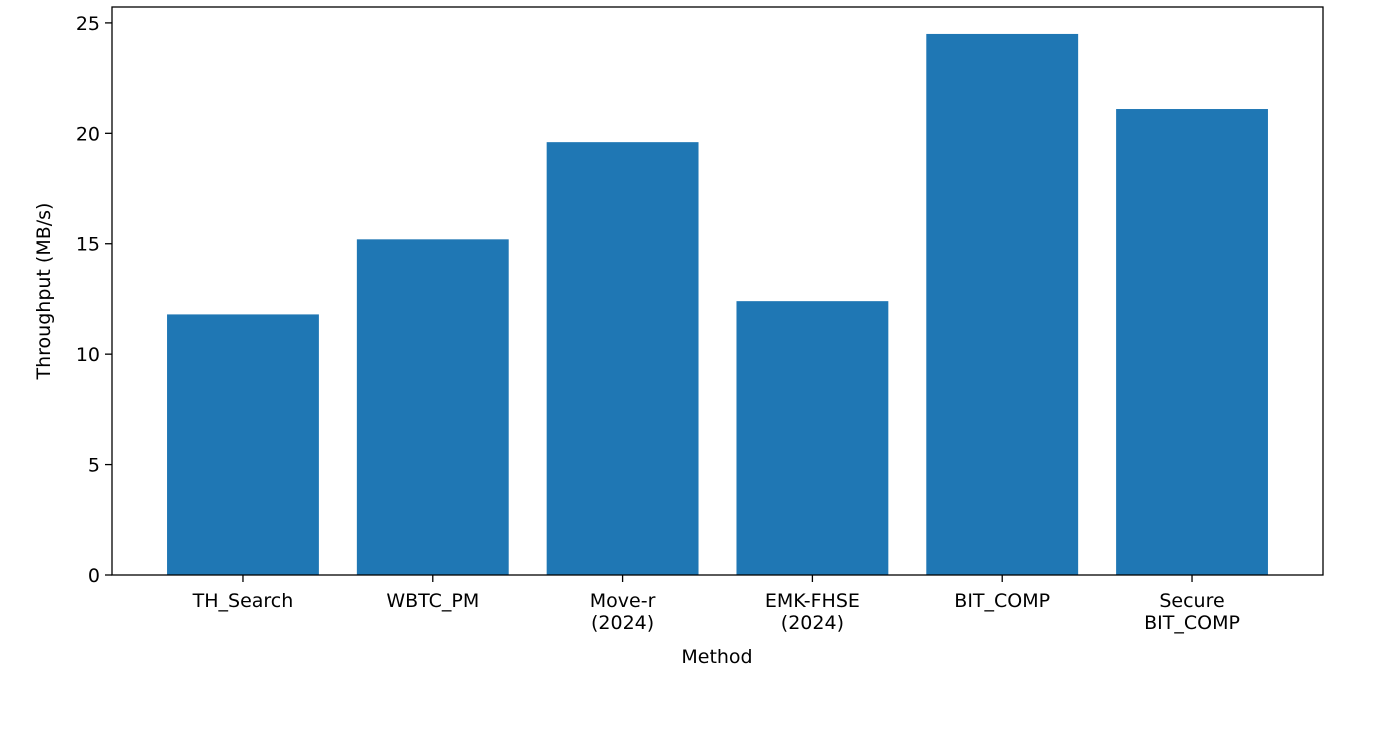  Describe the element at coordinates (44, 292) in the screenshot. I see `y-axis-label: Throughput (MB/s)` at that location.